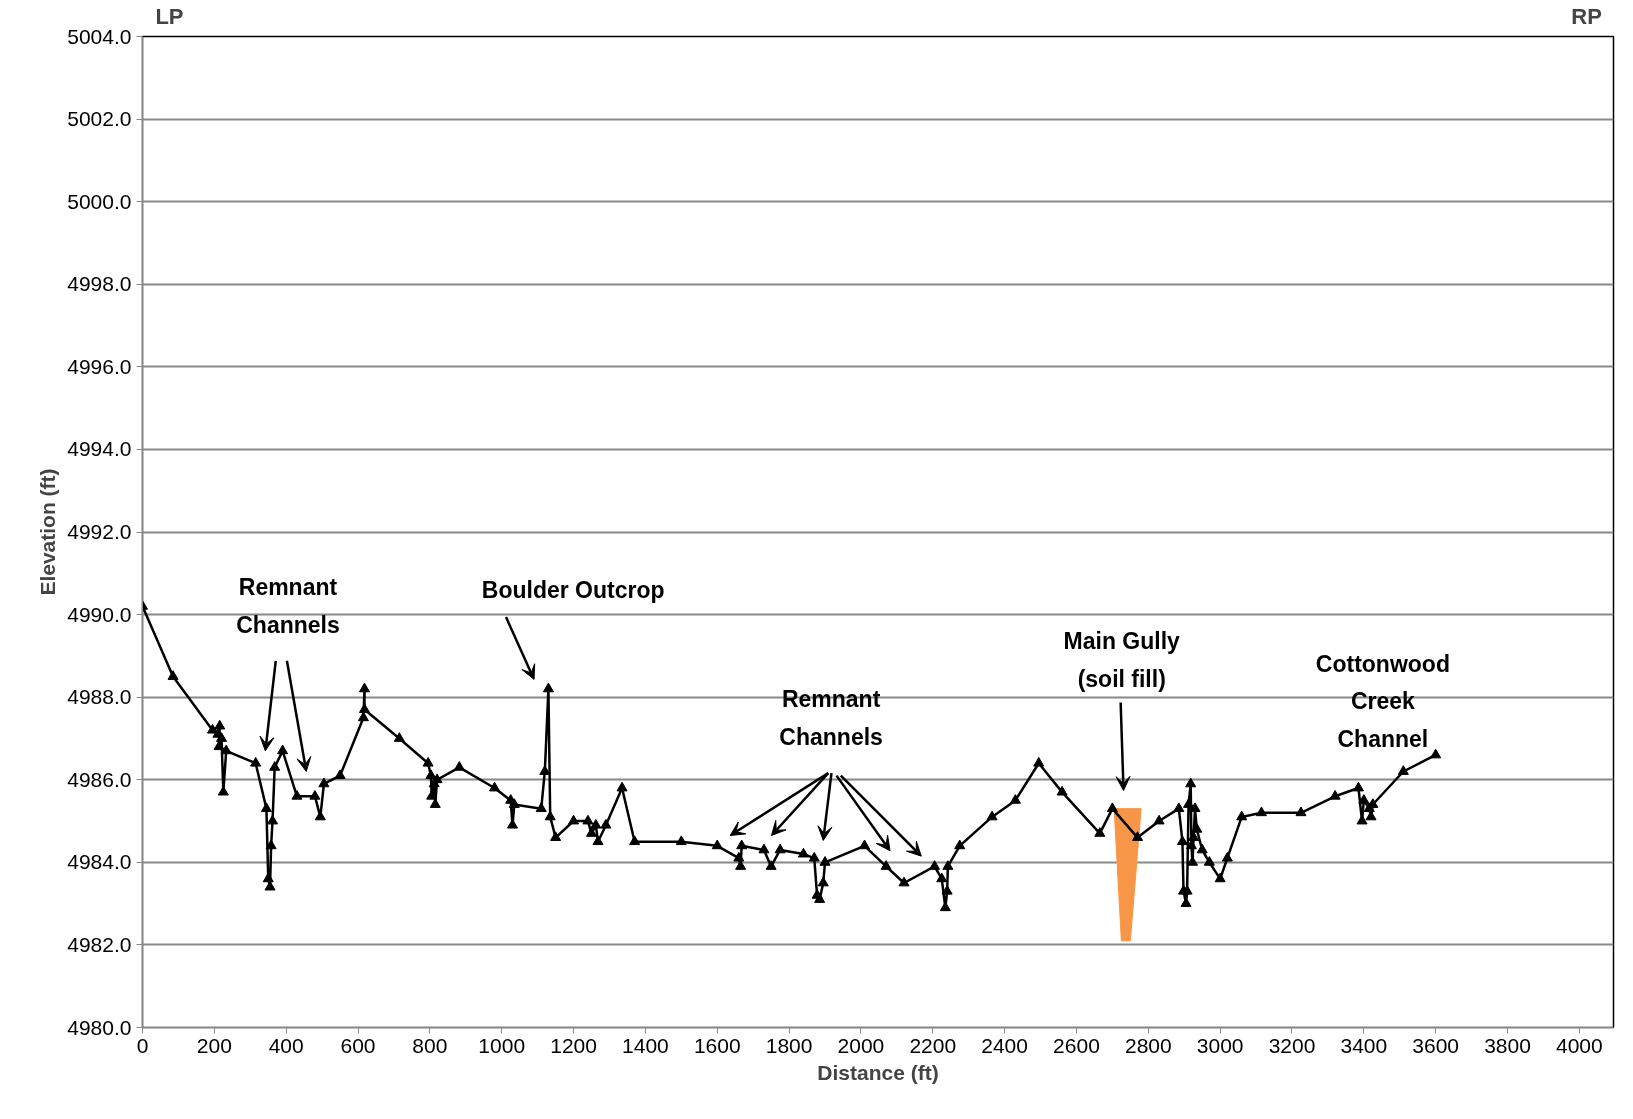  What do you see at coordinates (358, 1045) in the screenshot?
I see `x-tick-label: 600` at bounding box center [358, 1045].